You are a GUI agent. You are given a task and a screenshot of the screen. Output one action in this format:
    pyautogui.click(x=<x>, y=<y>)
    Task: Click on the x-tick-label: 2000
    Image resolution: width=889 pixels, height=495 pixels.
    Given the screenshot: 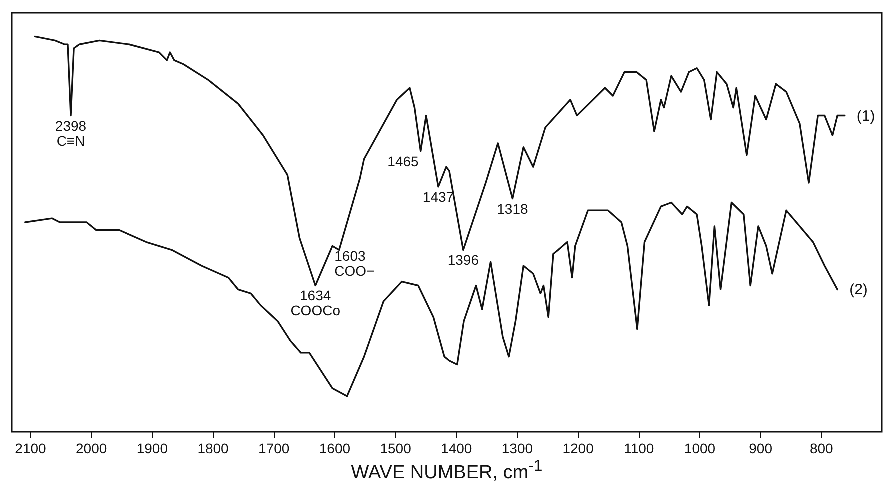 What is the action you would take?
    pyautogui.click(x=92, y=448)
    